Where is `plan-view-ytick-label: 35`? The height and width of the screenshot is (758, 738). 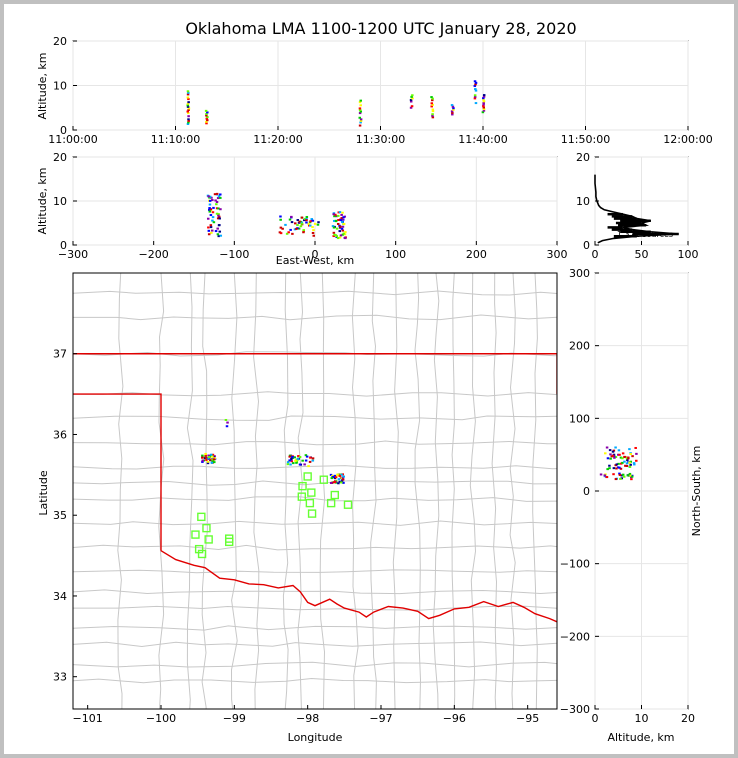
plan-view-ytick-label: 35 is located at coordinates (60, 515).